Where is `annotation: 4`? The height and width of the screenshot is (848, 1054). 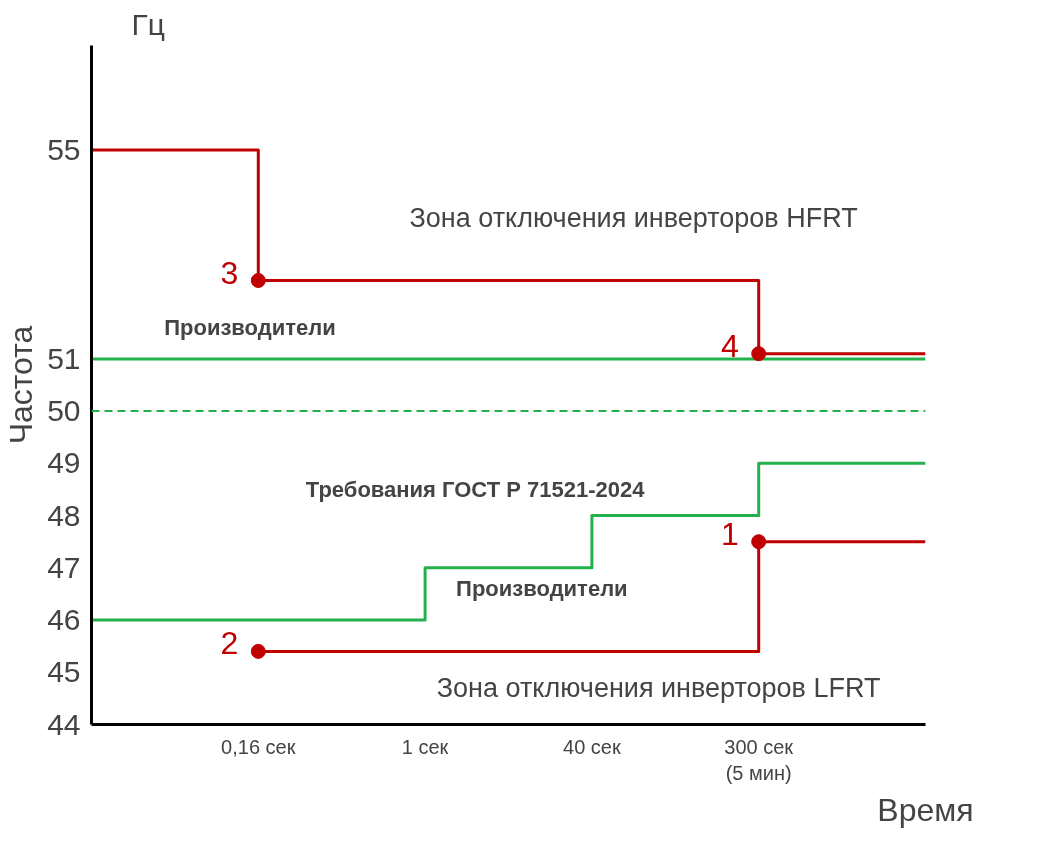 annotation: 4 is located at coordinates (729, 345).